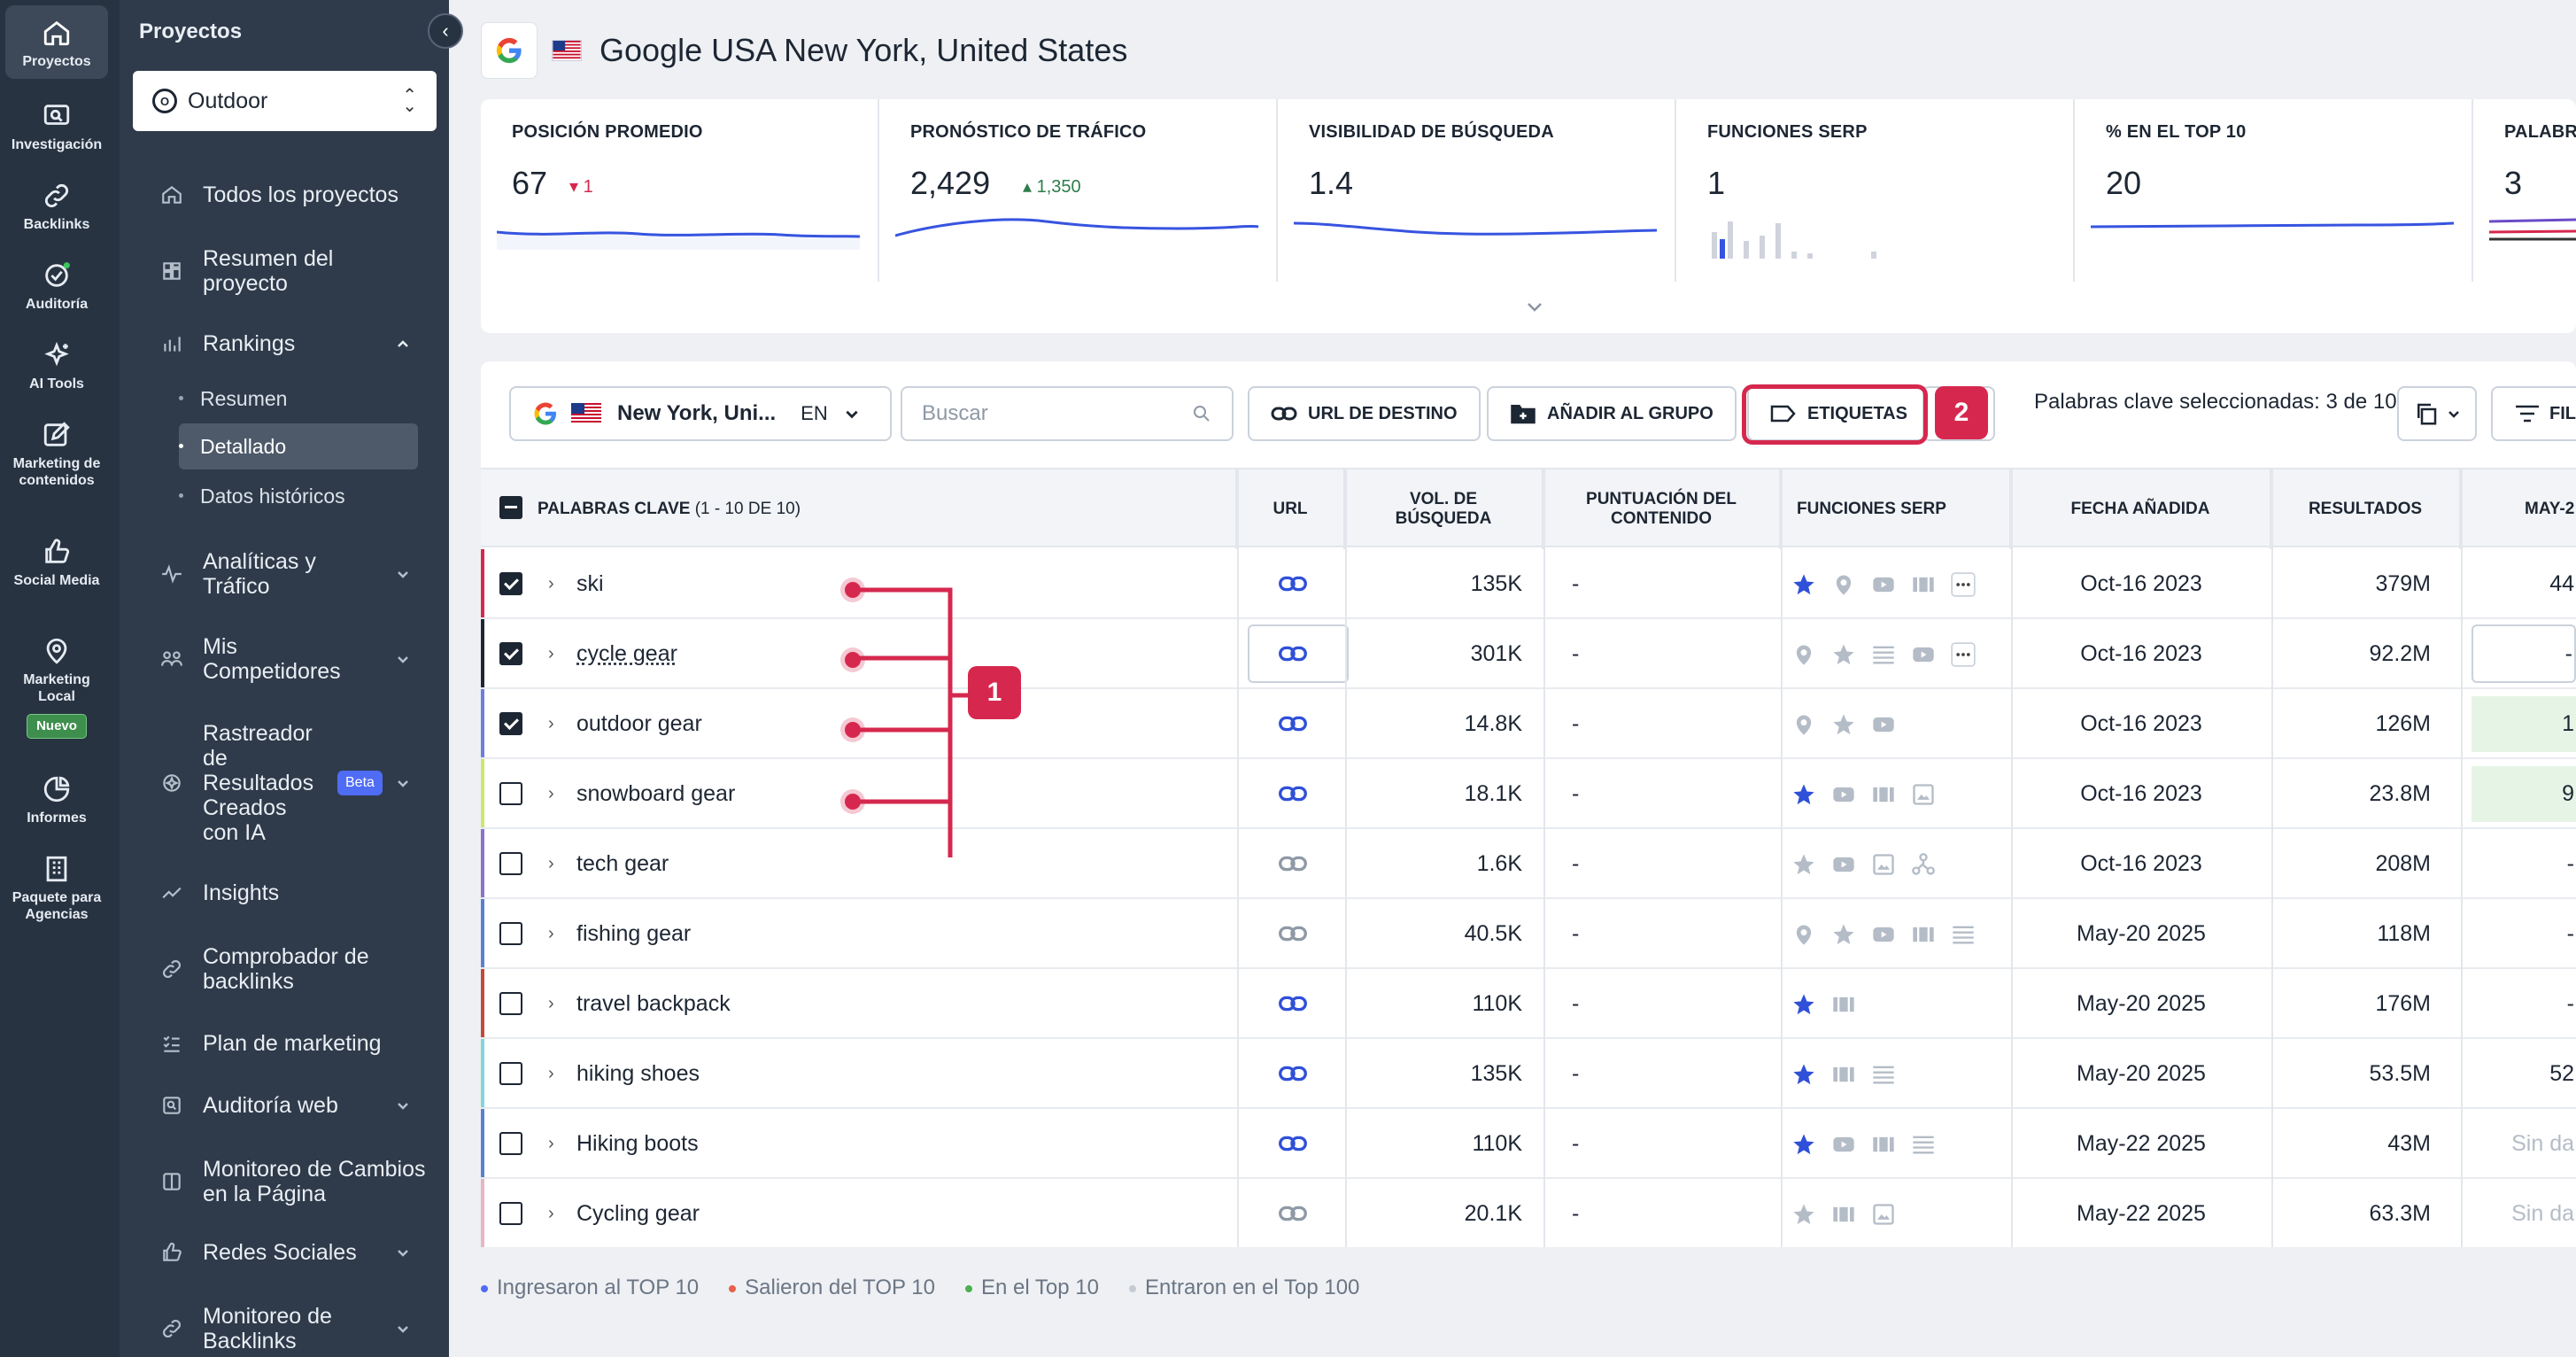 This screenshot has height=1357, width=2576. Describe the element at coordinates (2550, 509) in the screenshot. I see `th-may: MAY-2` at that location.